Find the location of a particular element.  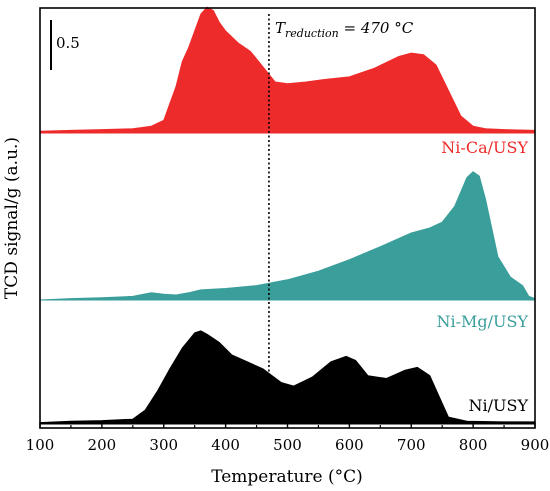

x-tick-label: 800 is located at coordinates (473, 445).